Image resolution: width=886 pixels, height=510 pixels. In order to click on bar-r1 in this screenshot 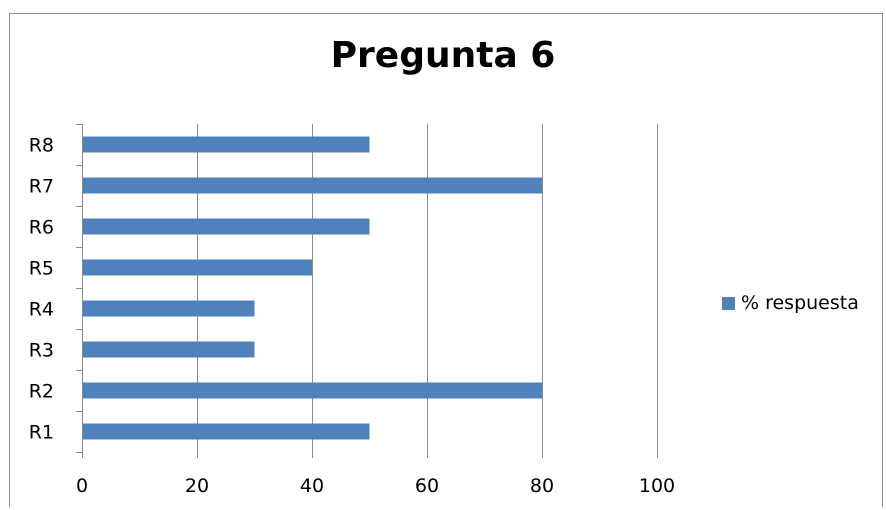, I will do `click(226, 431)`.